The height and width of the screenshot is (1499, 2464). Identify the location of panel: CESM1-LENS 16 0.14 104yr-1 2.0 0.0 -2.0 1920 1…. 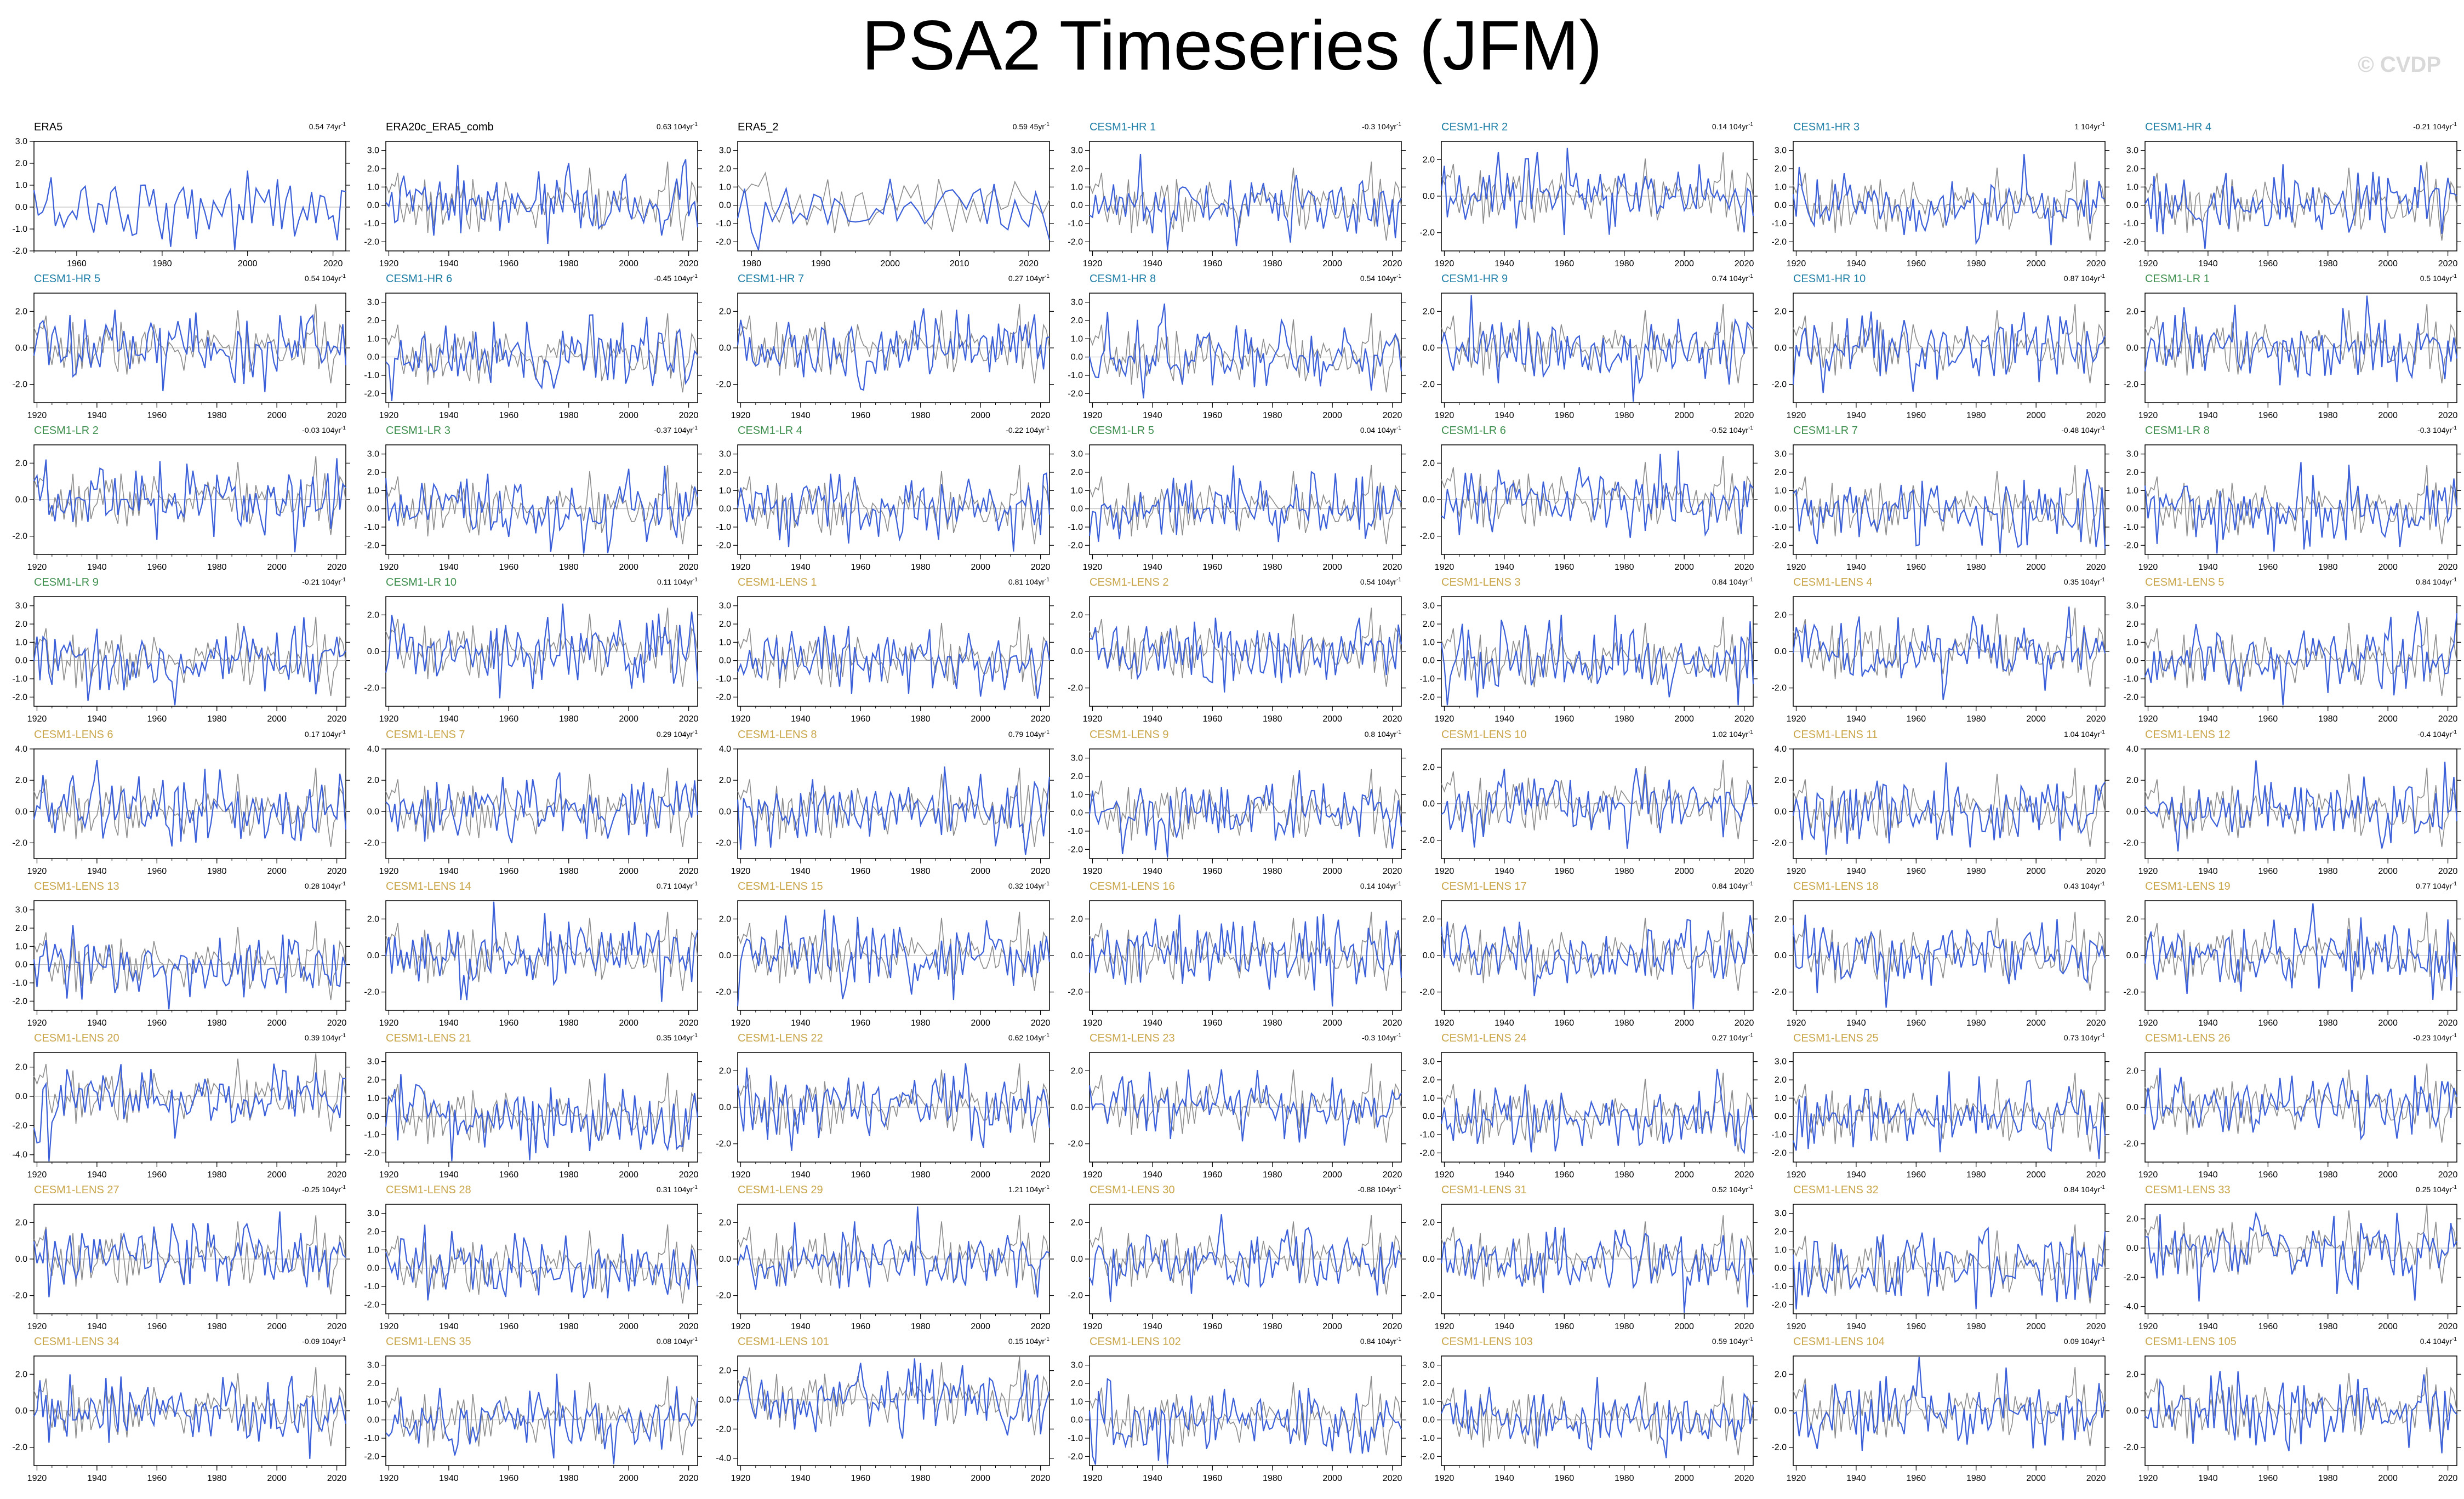
(1237, 954).